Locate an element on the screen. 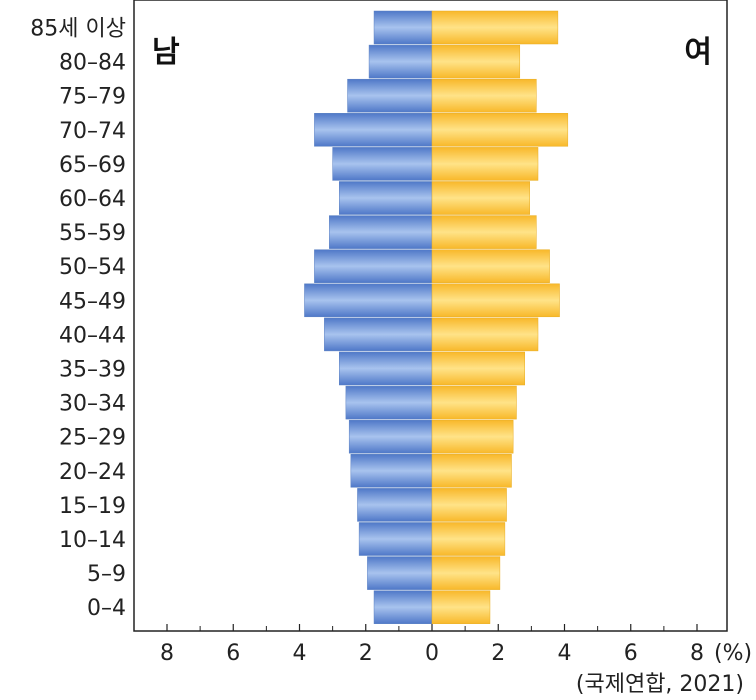 The width and height of the screenshot is (756, 700). y-tick-label: 50–54 is located at coordinates (92, 267).